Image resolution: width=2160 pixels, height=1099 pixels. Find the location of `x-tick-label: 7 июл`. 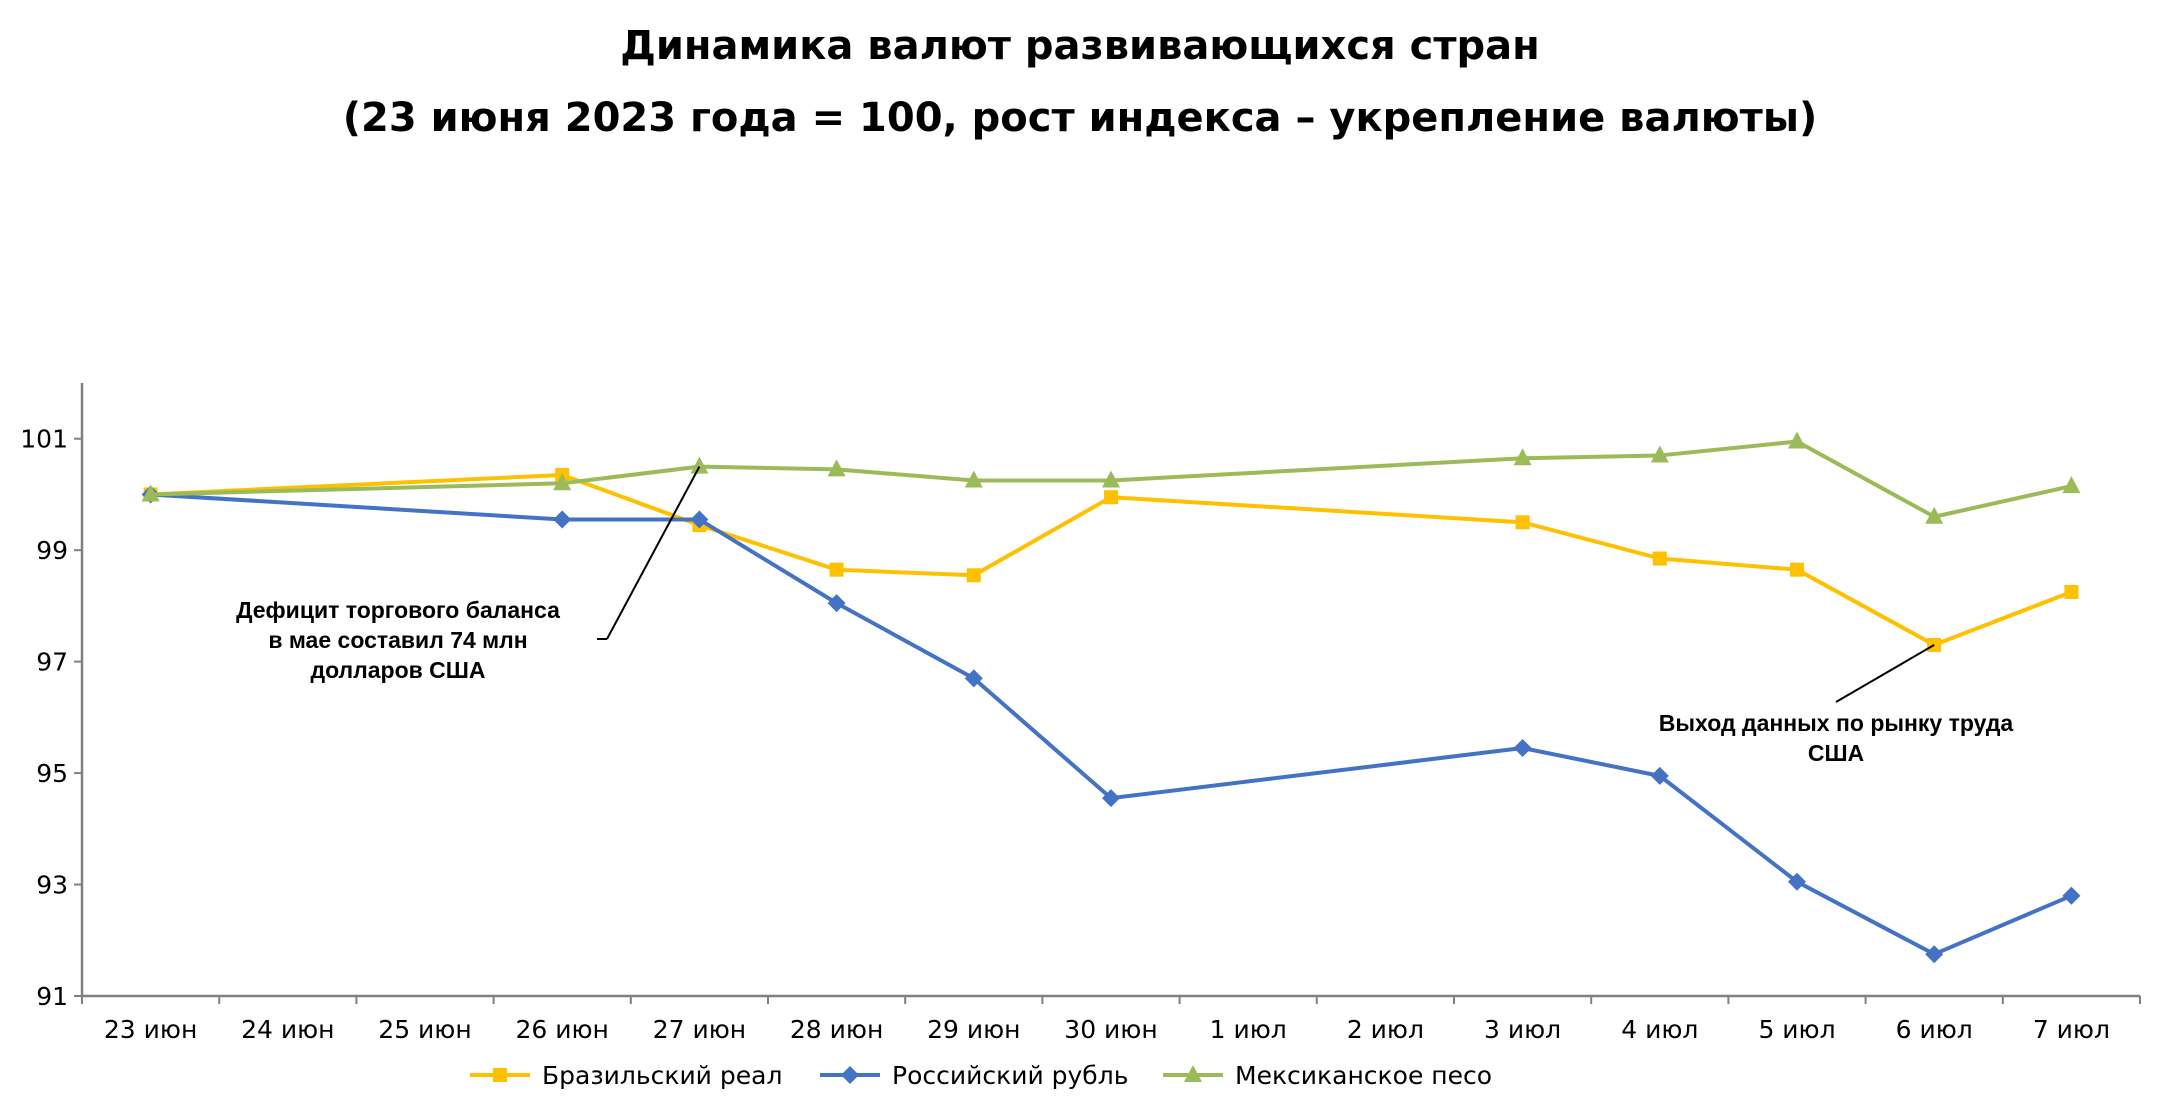

x-tick-label: 7 июл is located at coordinates (2071, 1029).